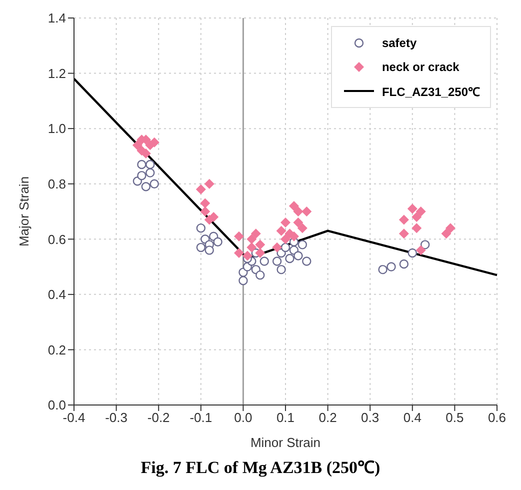 The image size is (521, 490). What do you see at coordinates (57, 128) in the screenshot?
I see `y-tick-label: 1.0` at bounding box center [57, 128].